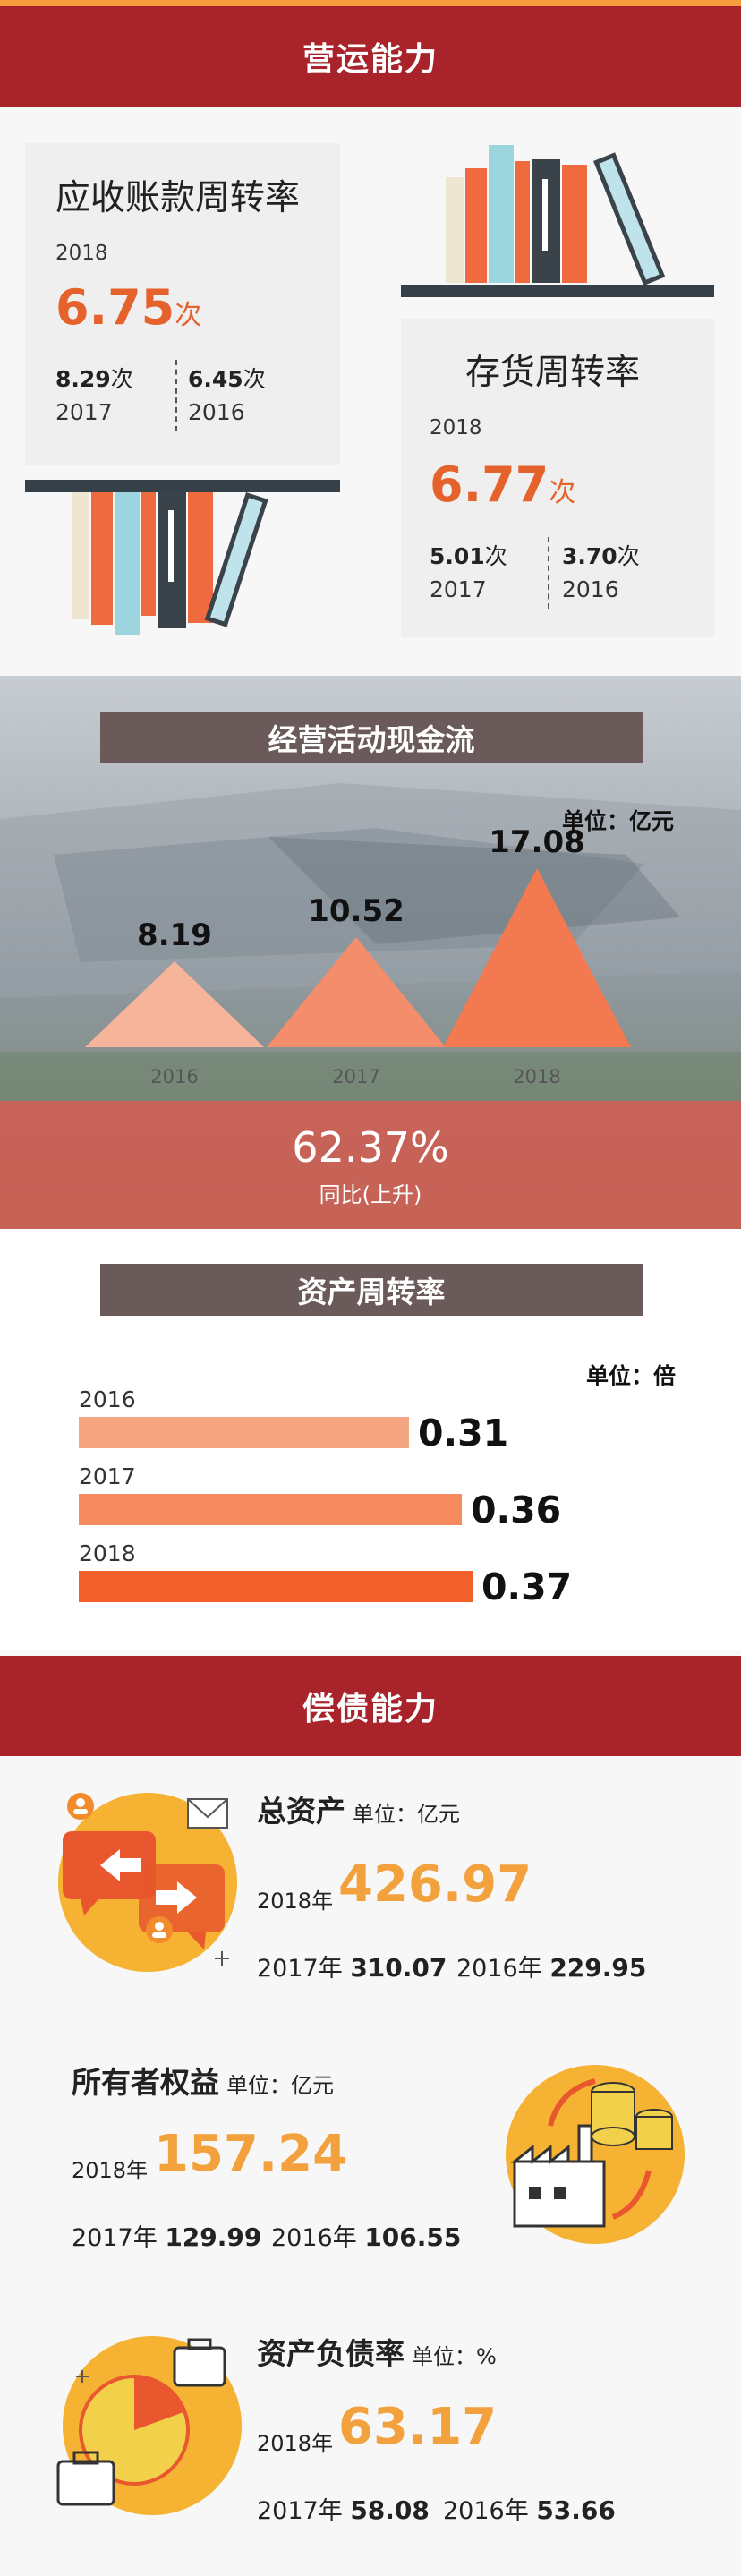  What do you see at coordinates (203, 2082) in the screenshot?
I see `equity-title: 所有者权益 单位：亿元` at bounding box center [203, 2082].